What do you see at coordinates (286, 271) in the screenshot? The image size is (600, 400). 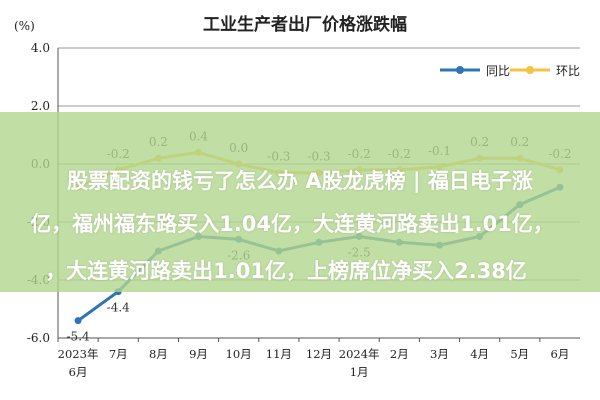 I see `headline-line-3: ，大连黄河路卖出1.01亿，上榜席位净买入2.38亿` at bounding box center [286, 271].